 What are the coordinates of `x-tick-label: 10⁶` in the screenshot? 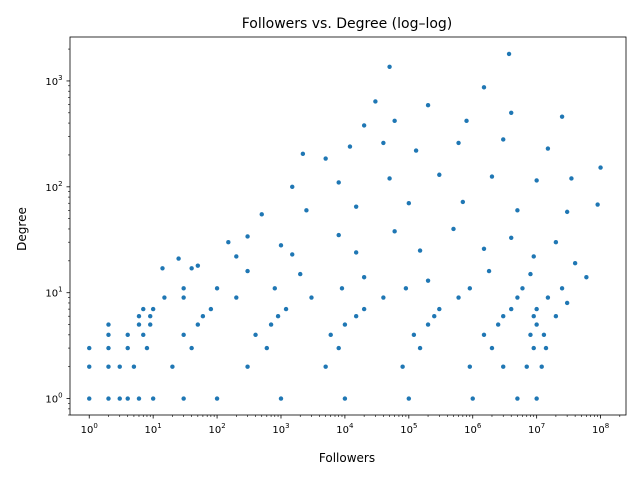 It's located at (473, 429).